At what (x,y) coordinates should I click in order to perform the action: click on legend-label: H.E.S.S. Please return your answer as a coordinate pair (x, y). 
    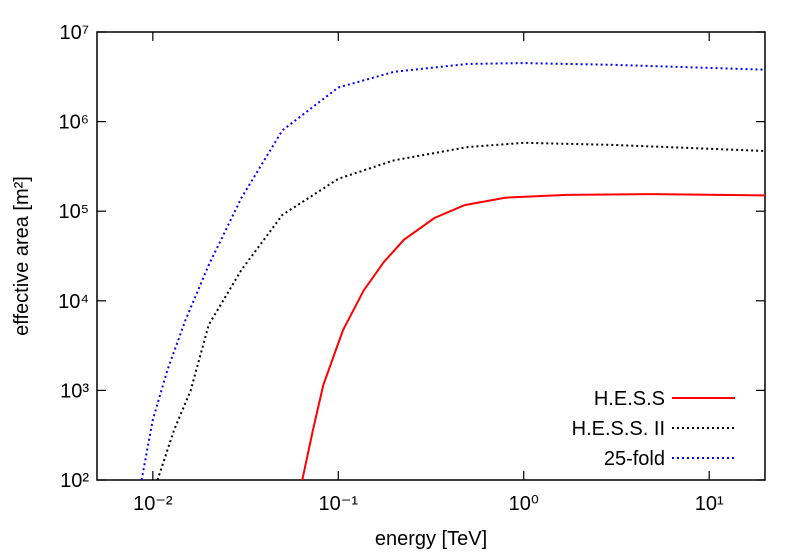
    Looking at the image, I should click on (629, 399).